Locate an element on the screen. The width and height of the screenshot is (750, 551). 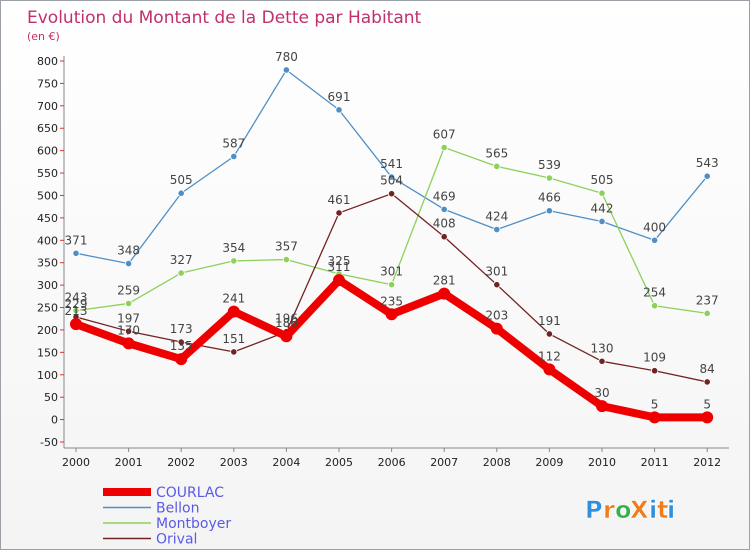
data-label-orival: 301 is located at coordinates (496, 272).